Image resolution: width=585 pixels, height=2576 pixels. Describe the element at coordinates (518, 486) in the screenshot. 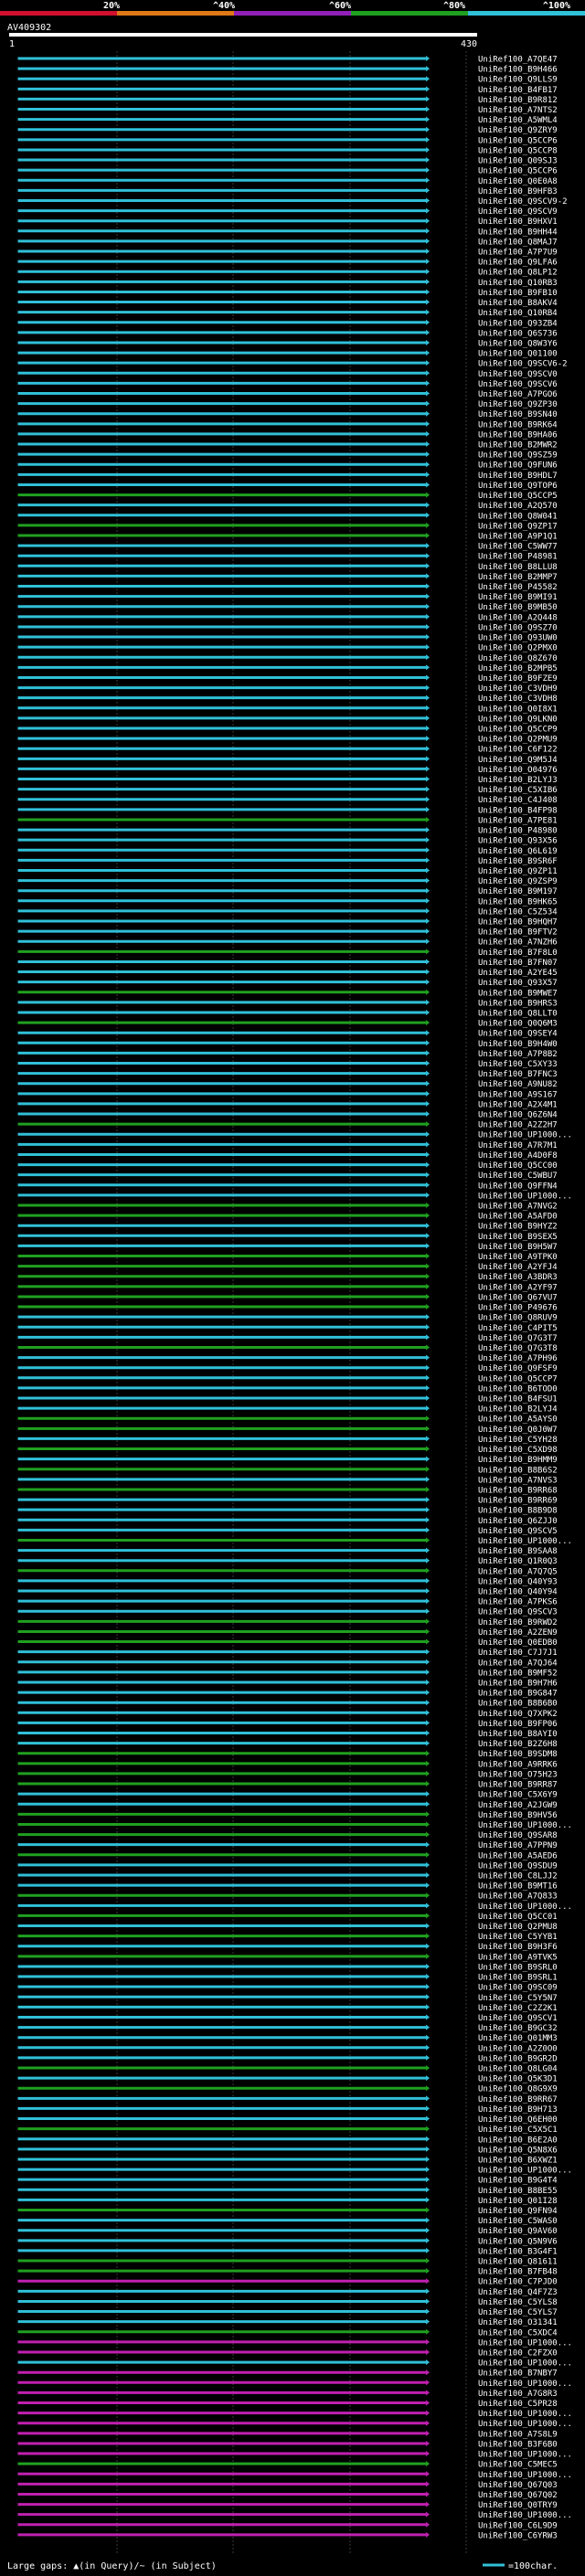

I see `hit-label: UniRef100_Q9TOP6` at that location.